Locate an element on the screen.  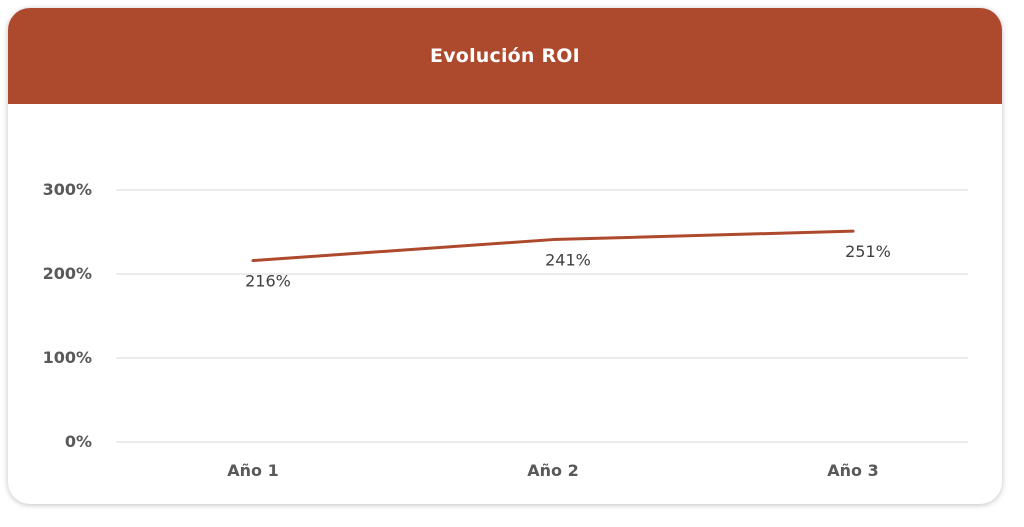
chart-title: Evolución ROI is located at coordinates (505, 56).